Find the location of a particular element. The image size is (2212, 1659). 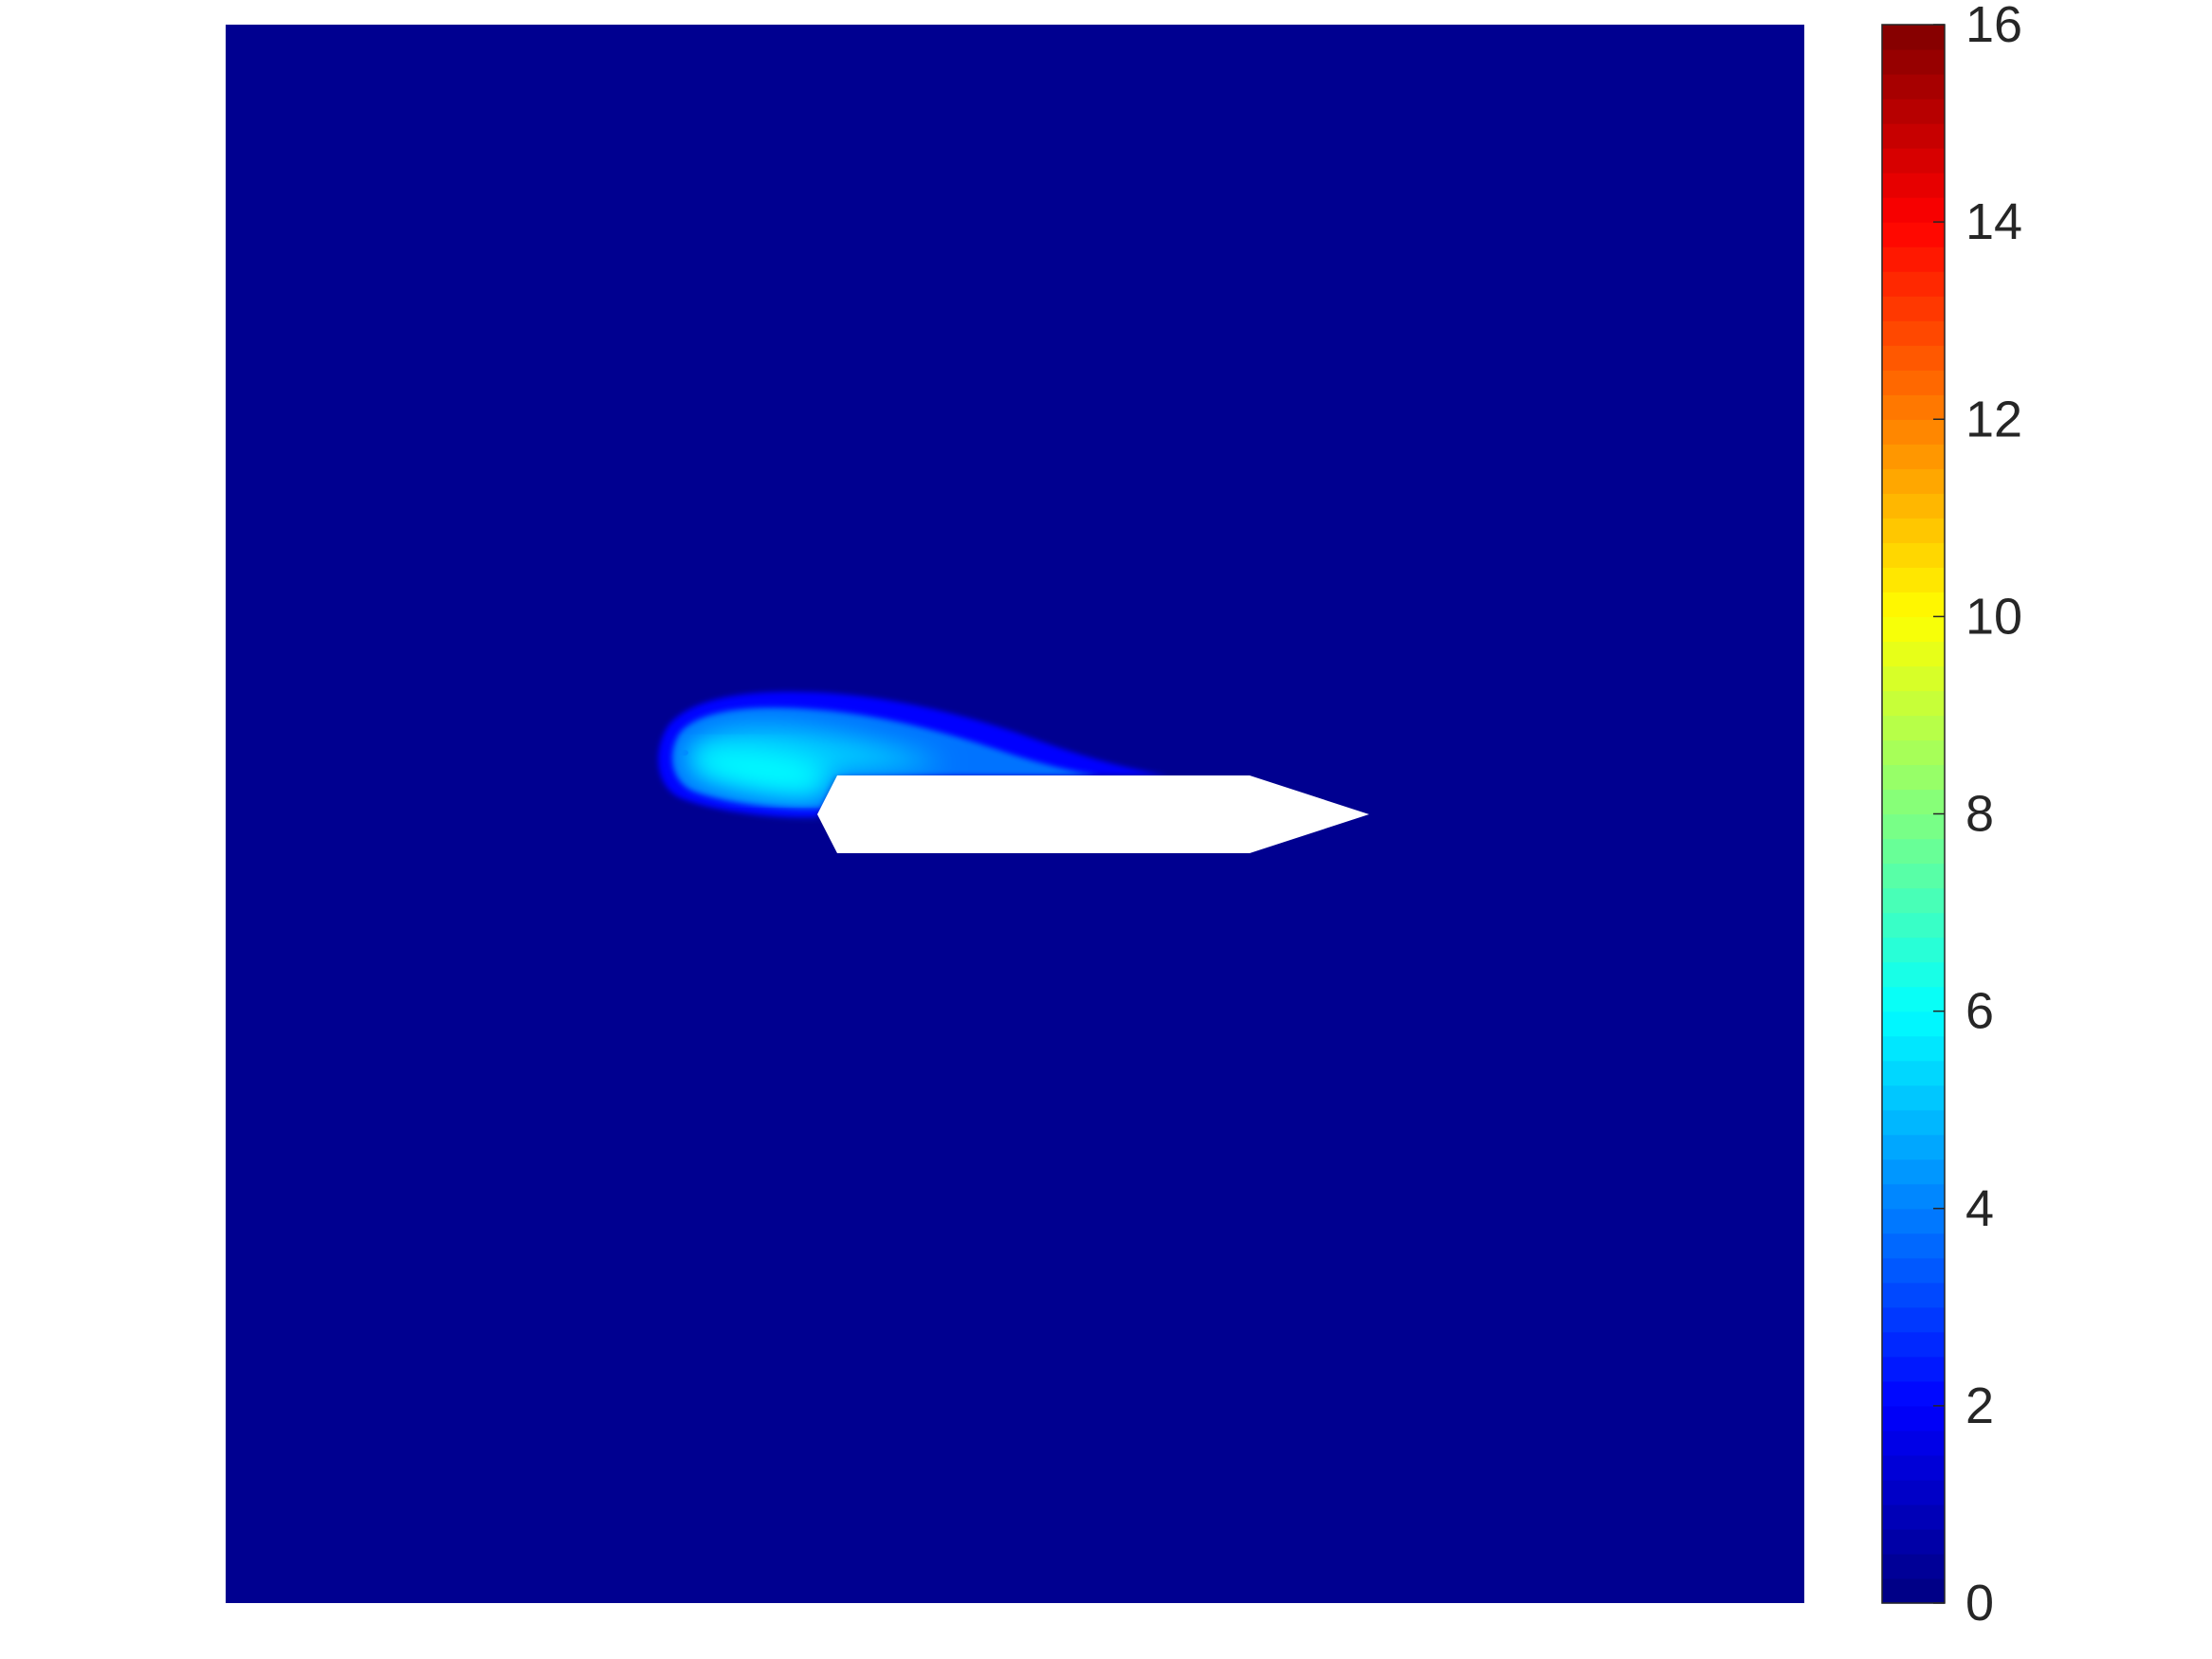

colorbar-color-bands is located at coordinates (1913, 814).